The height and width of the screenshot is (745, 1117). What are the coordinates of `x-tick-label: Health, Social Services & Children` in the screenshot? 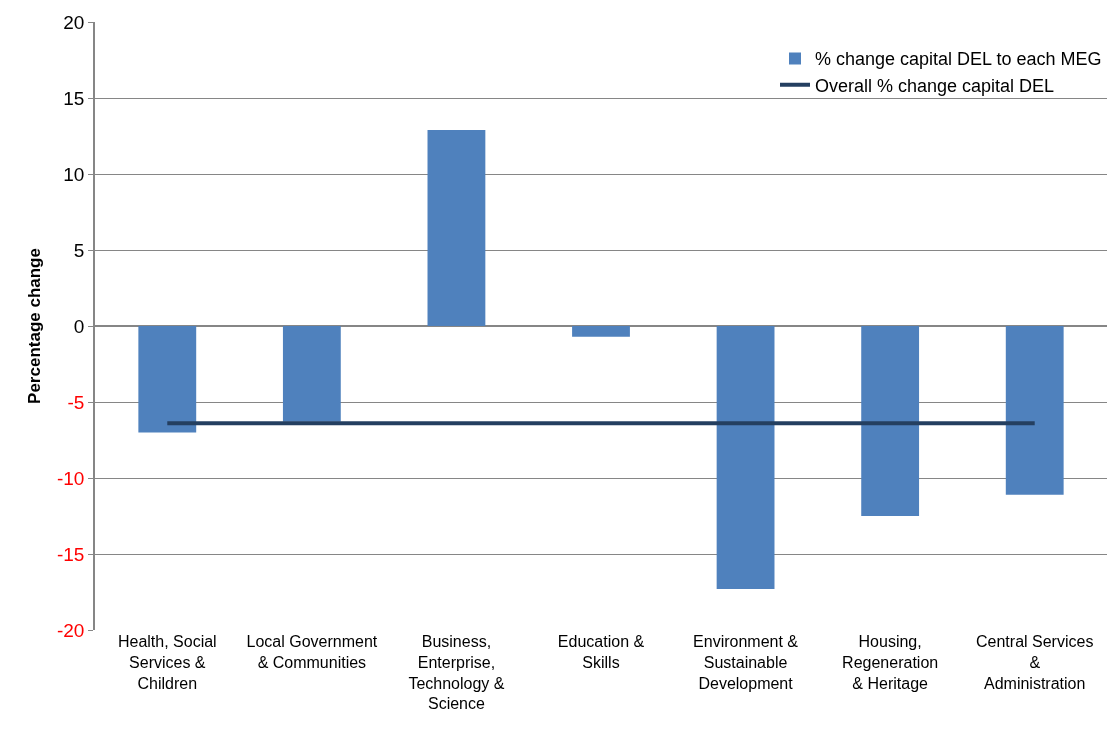 It's located at (167, 662).